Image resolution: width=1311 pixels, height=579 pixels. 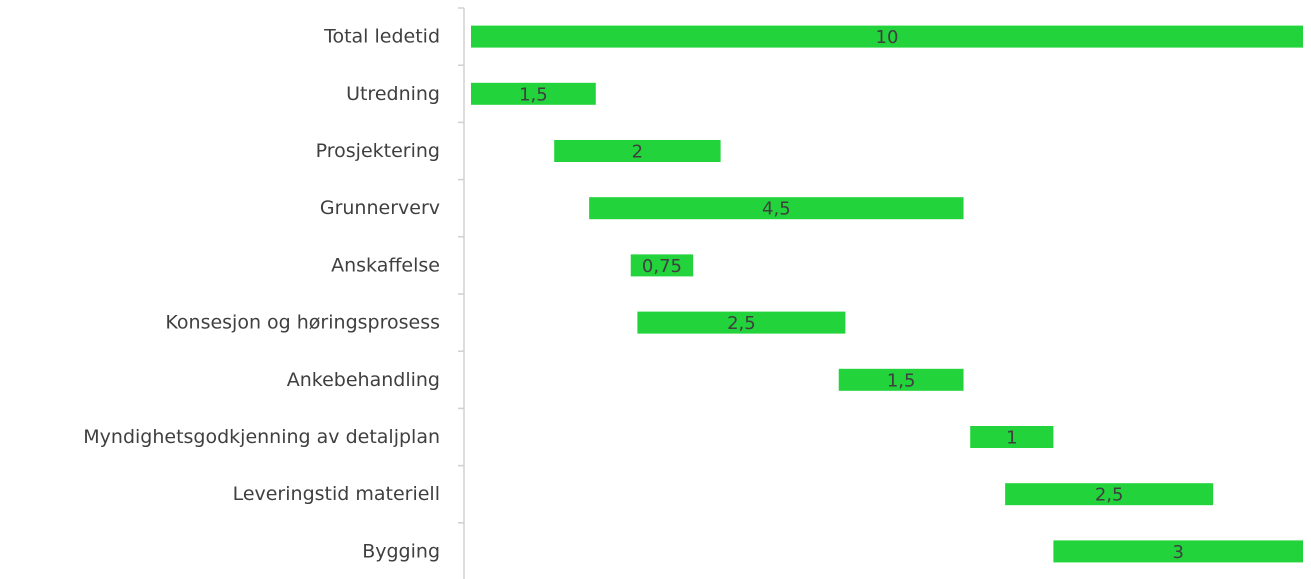 I want to click on data-label: 4,5, so click(x=776, y=209).